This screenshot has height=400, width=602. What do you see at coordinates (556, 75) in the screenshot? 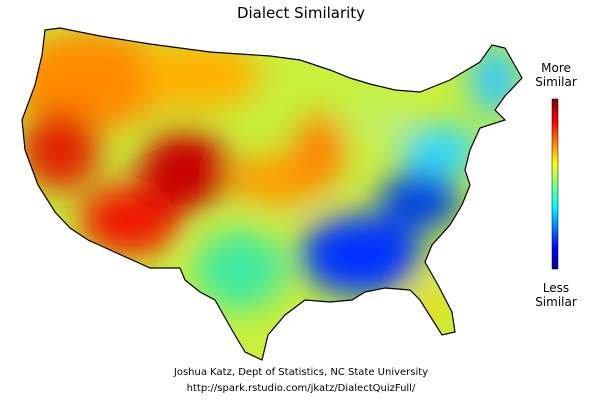
I see `legend-high-label: More Similar` at bounding box center [556, 75].